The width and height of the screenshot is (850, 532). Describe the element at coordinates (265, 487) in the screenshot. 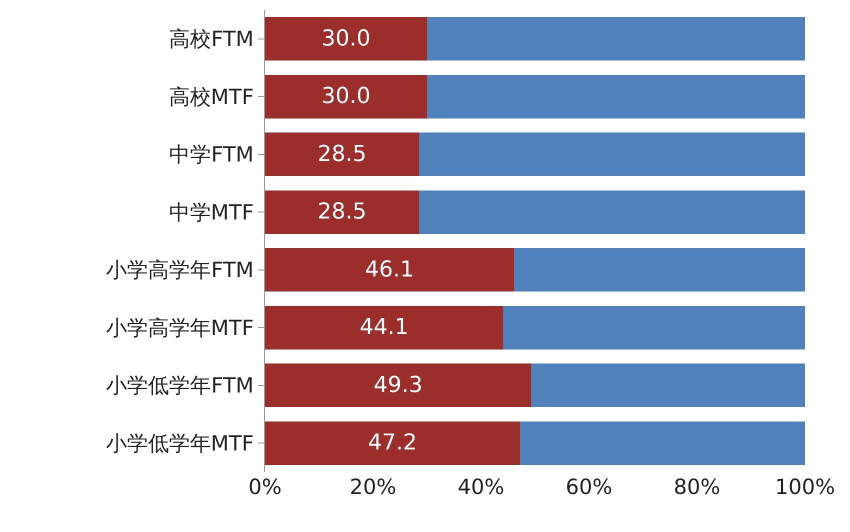

I see `x-tick-label: 0%` at that location.